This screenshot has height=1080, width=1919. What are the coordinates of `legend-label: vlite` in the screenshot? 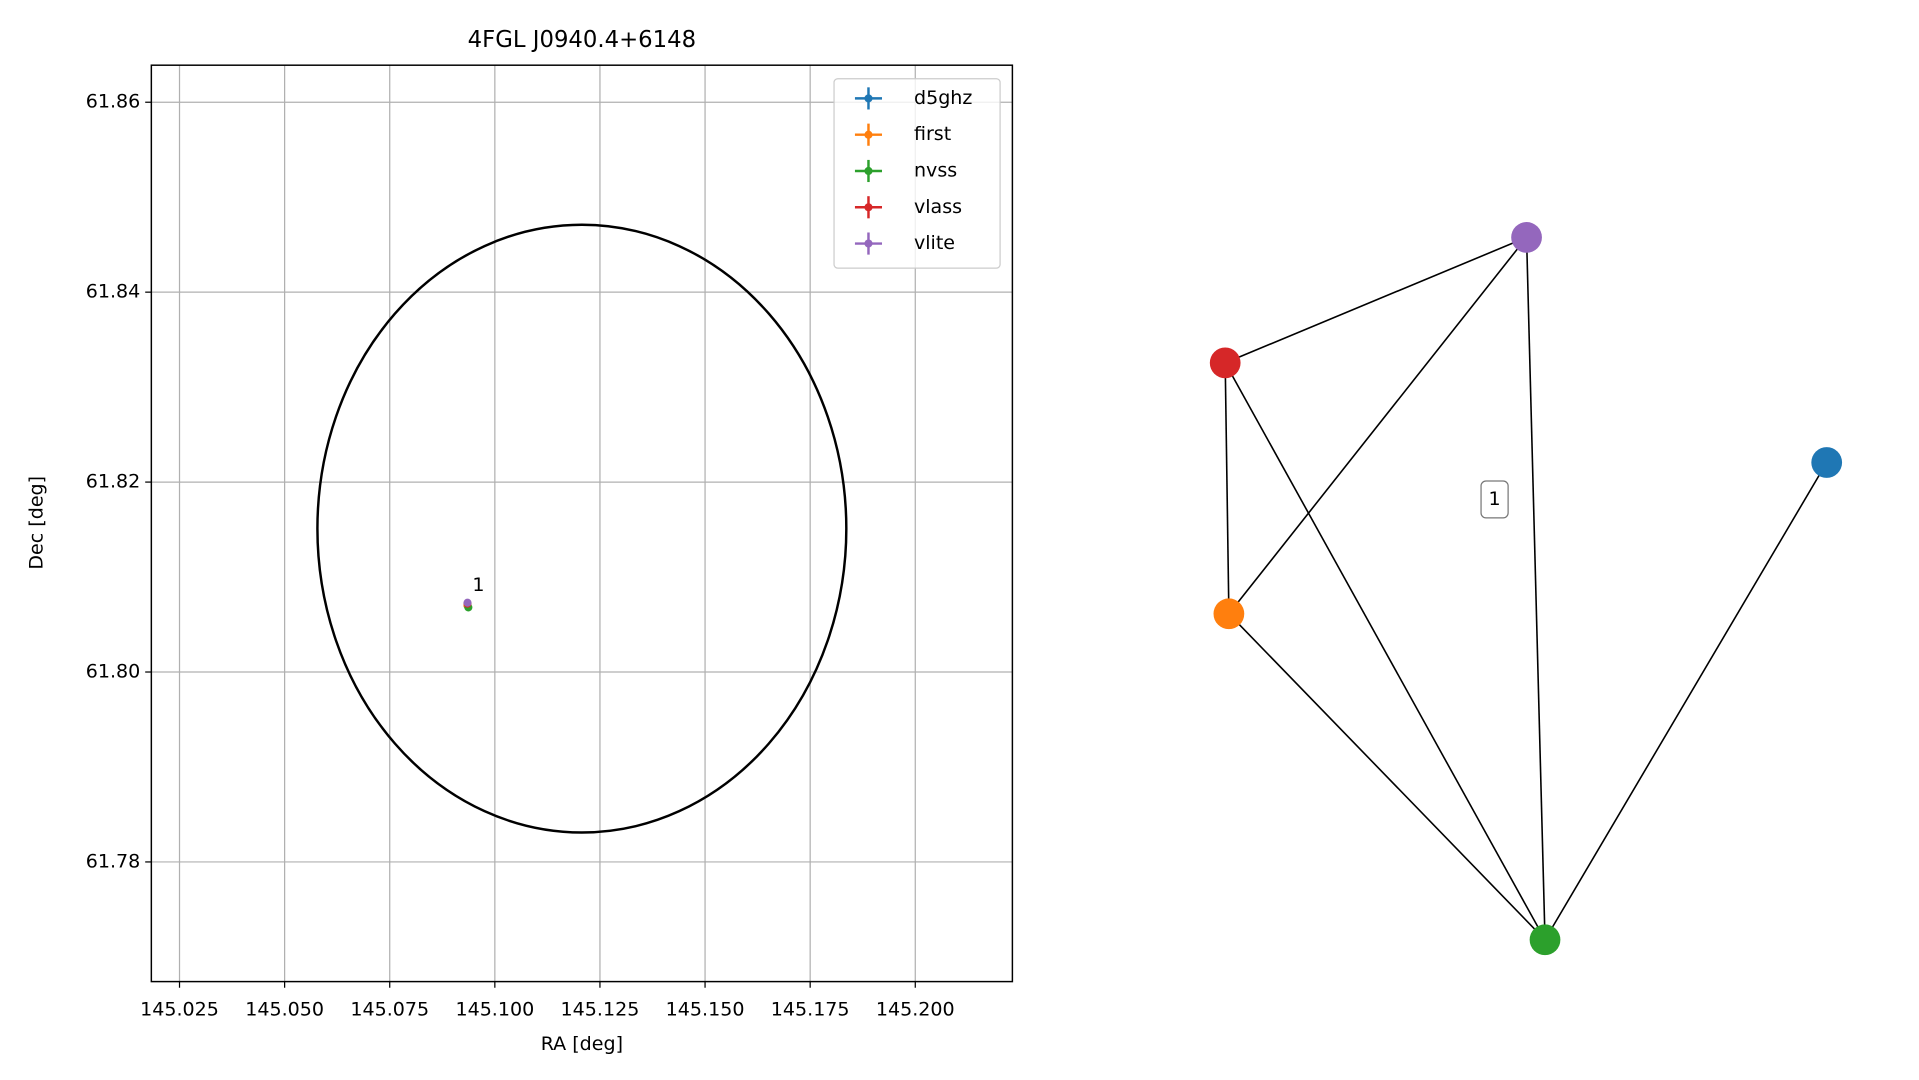 It's located at (934, 243).